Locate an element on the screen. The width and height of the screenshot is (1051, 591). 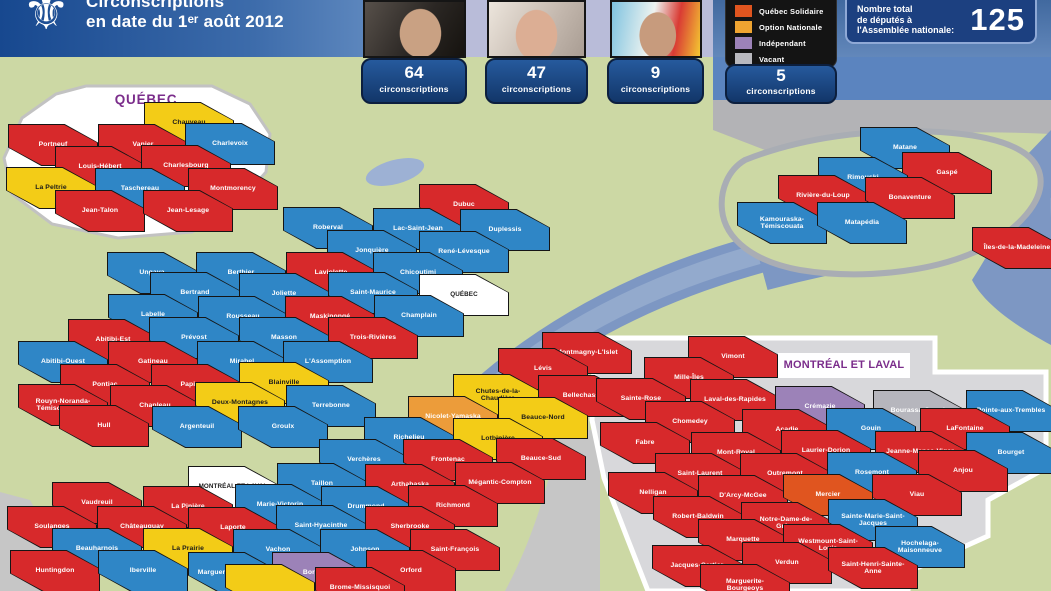
district-tile-label: Marguerite-Bourgeoys is located at coordinates (745, 584).